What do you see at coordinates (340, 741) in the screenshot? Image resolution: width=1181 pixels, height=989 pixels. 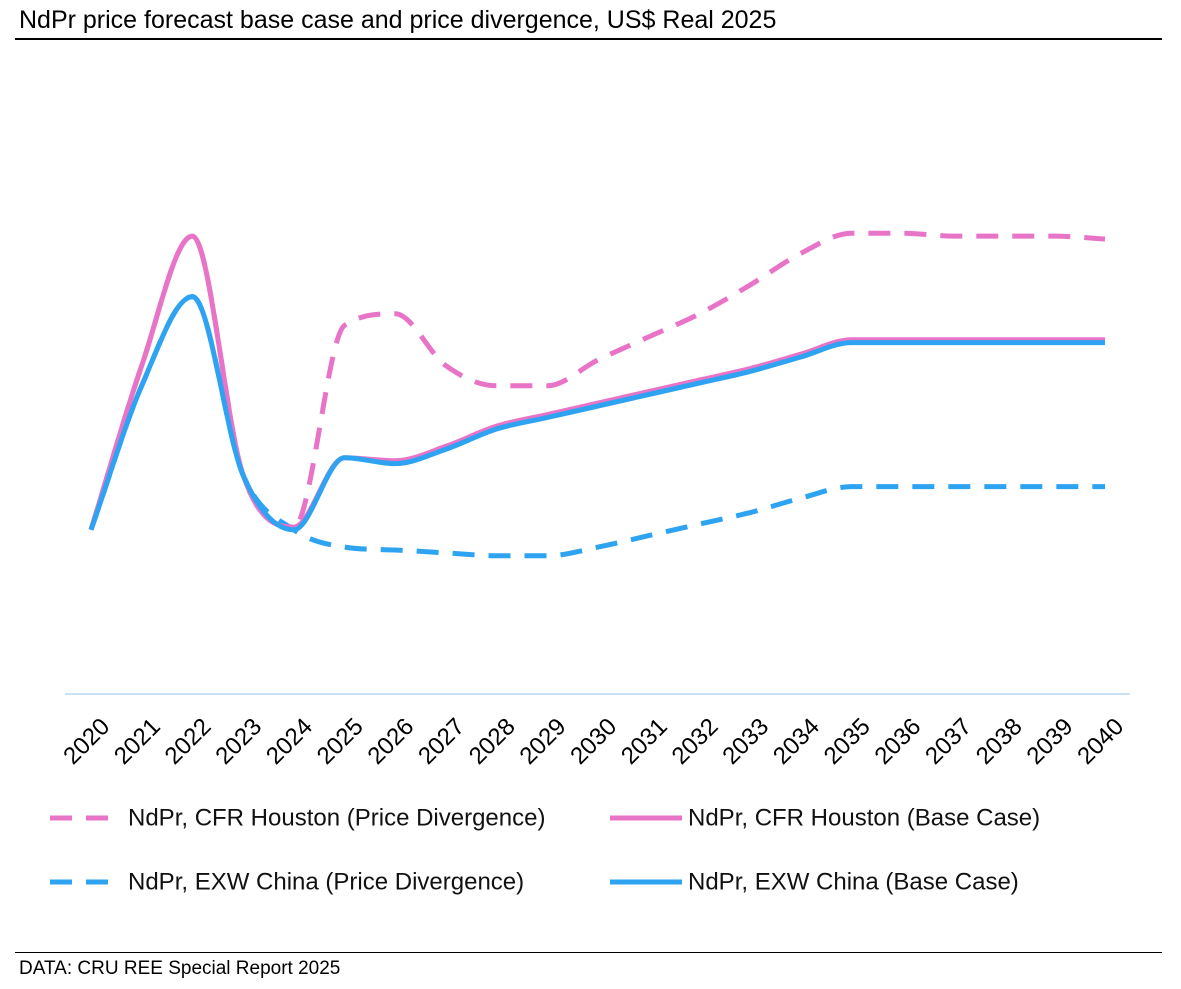 I see `x-tick-label: 2025` at bounding box center [340, 741].